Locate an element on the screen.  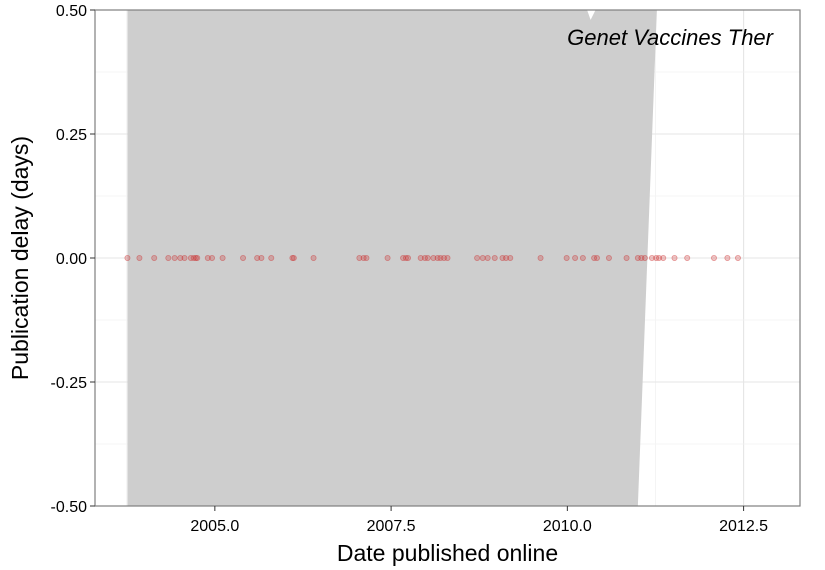
x-tick-label: 2012.5 is located at coordinates (743, 526).